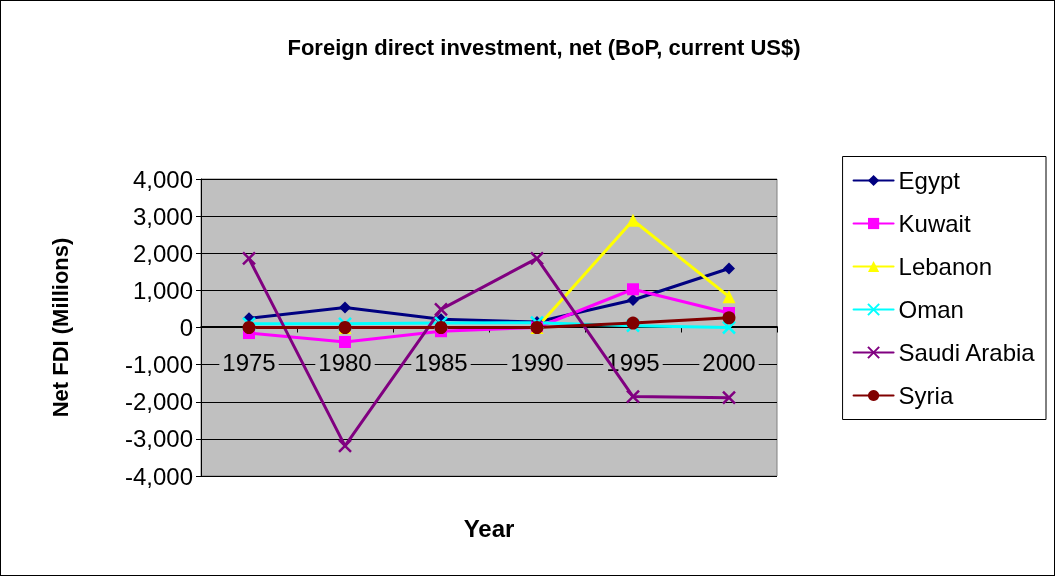 The width and height of the screenshot is (1055, 576). What do you see at coordinates (186, 327) in the screenshot?
I see `y-tick-label: 0` at bounding box center [186, 327].